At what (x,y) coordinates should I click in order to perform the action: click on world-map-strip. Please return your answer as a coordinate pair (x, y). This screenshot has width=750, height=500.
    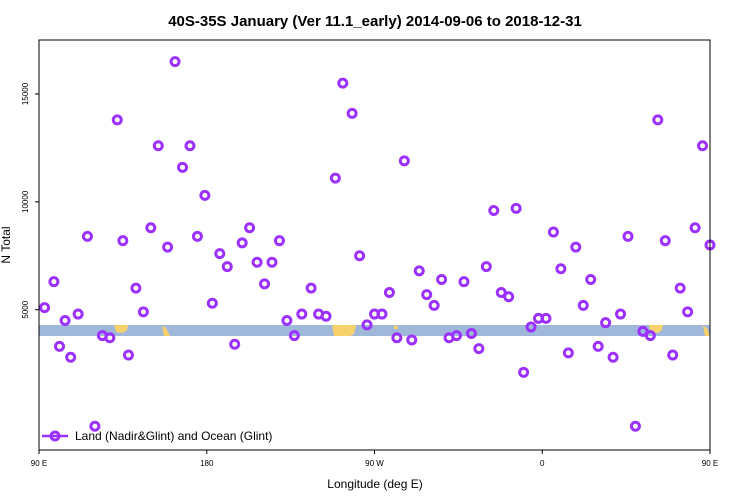
    Looking at the image, I should click on (374, 330).